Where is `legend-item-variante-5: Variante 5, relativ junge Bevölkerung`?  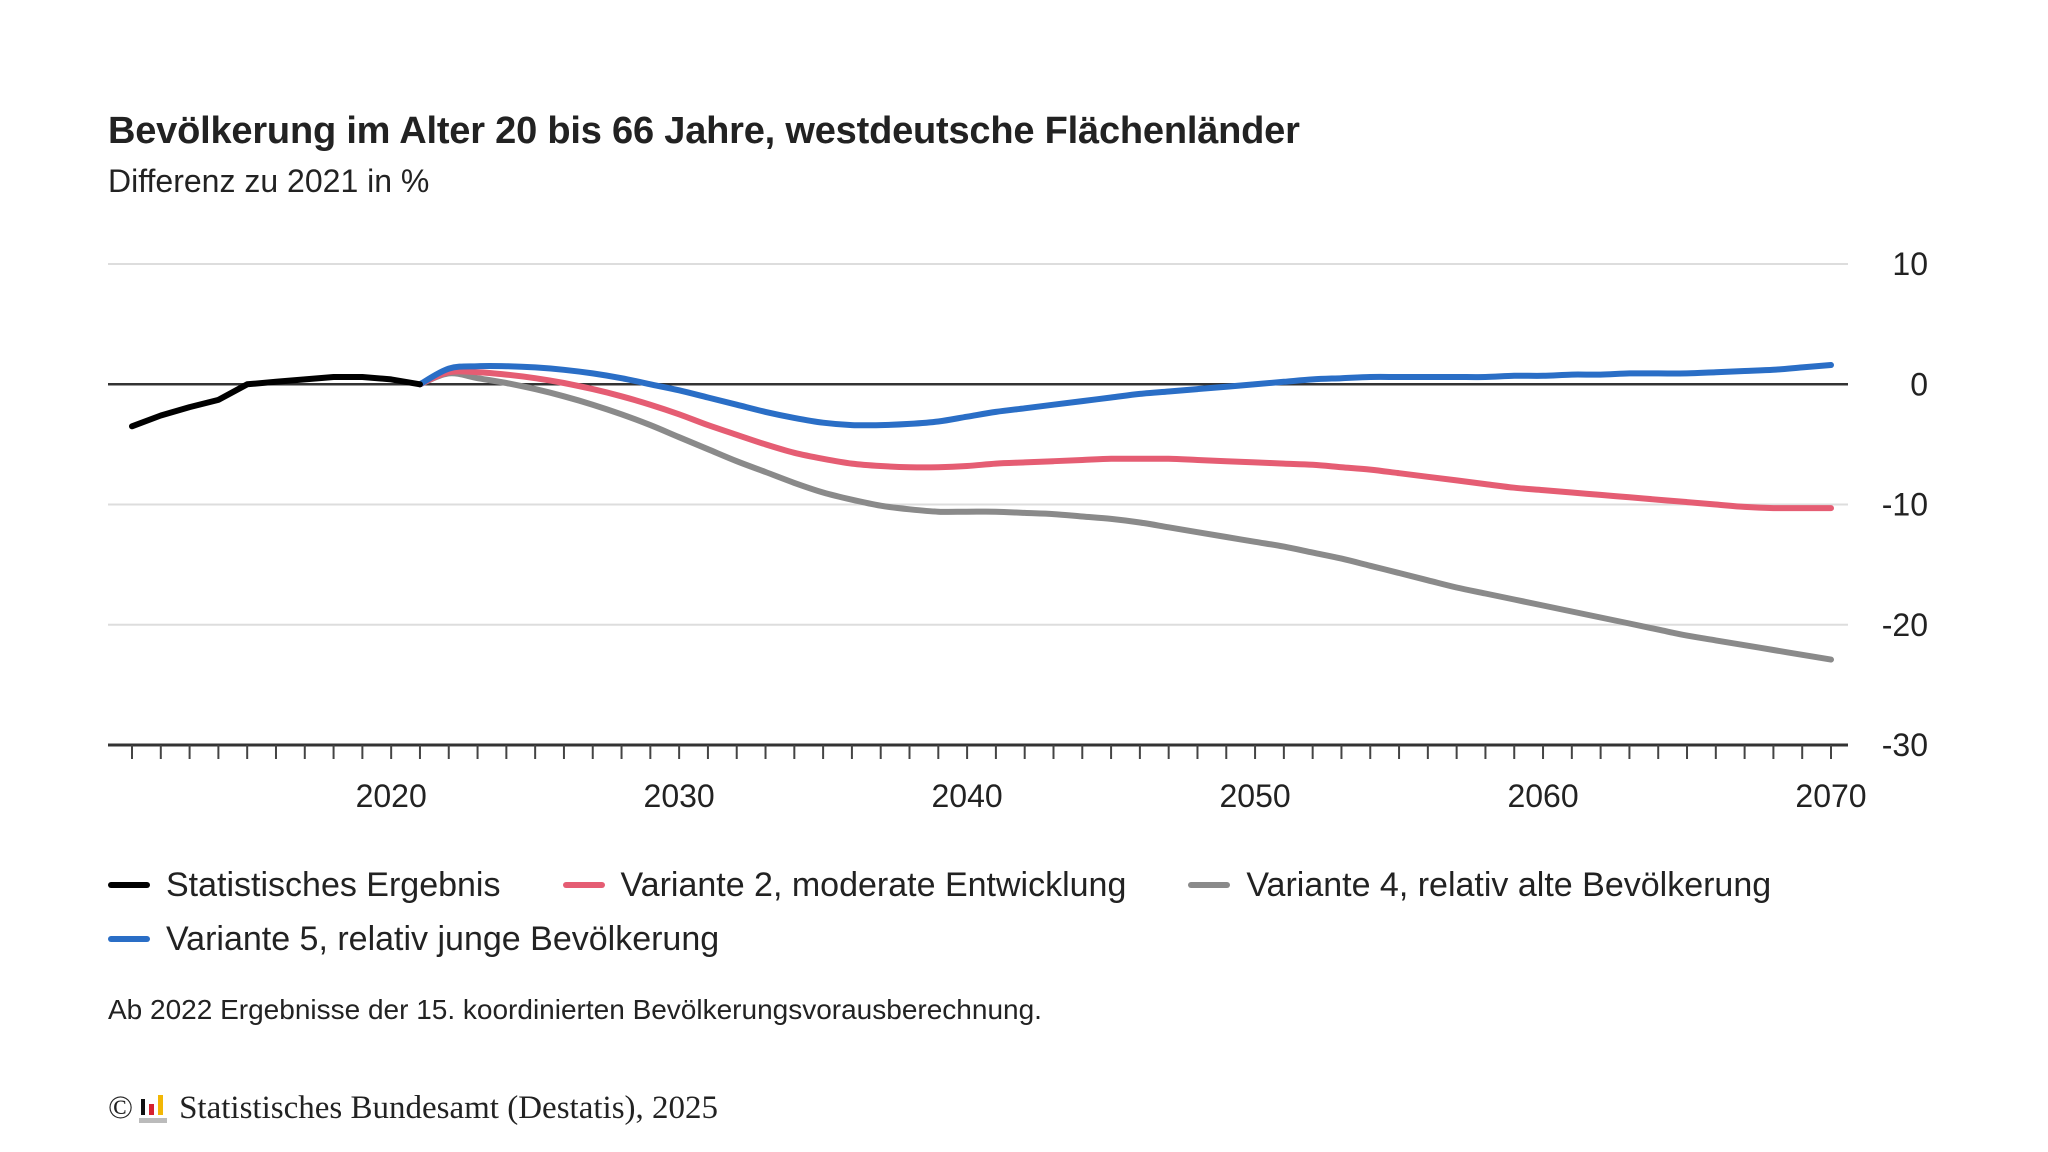
legend-item-variante-5: Variante 5, relativ junge Bevölkerung is located at coordinates (413, 939).